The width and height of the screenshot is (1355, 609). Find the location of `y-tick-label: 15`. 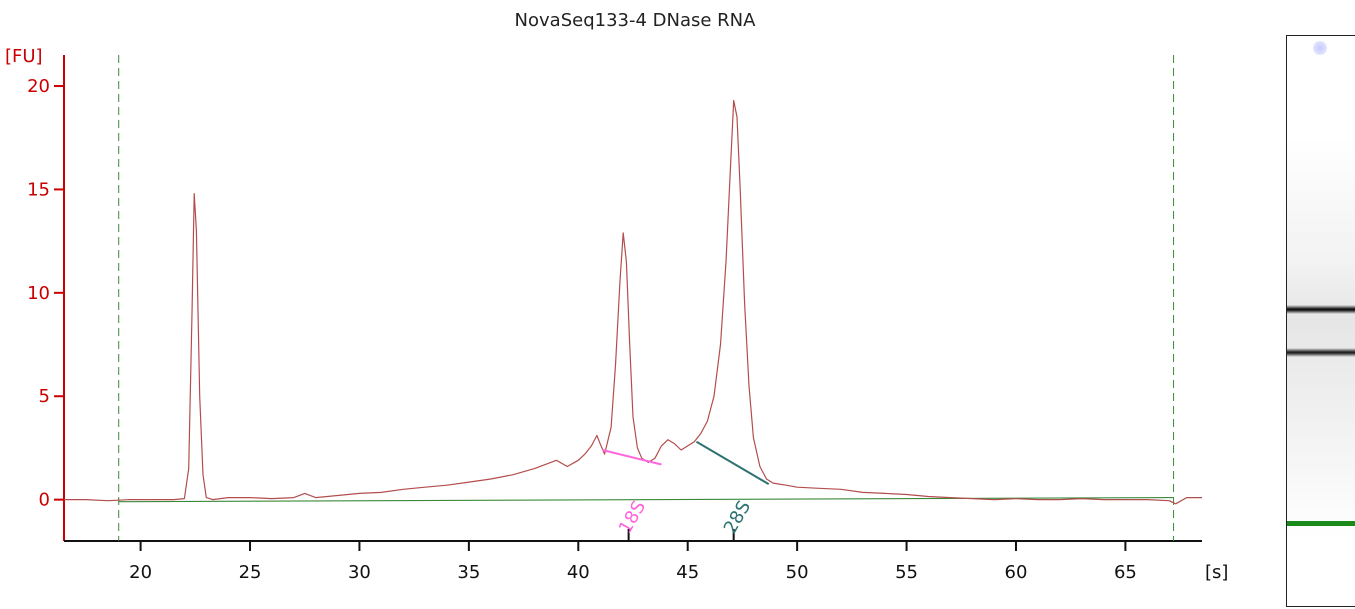

y-tick-label: 15 is located at coordinates (38, 189).